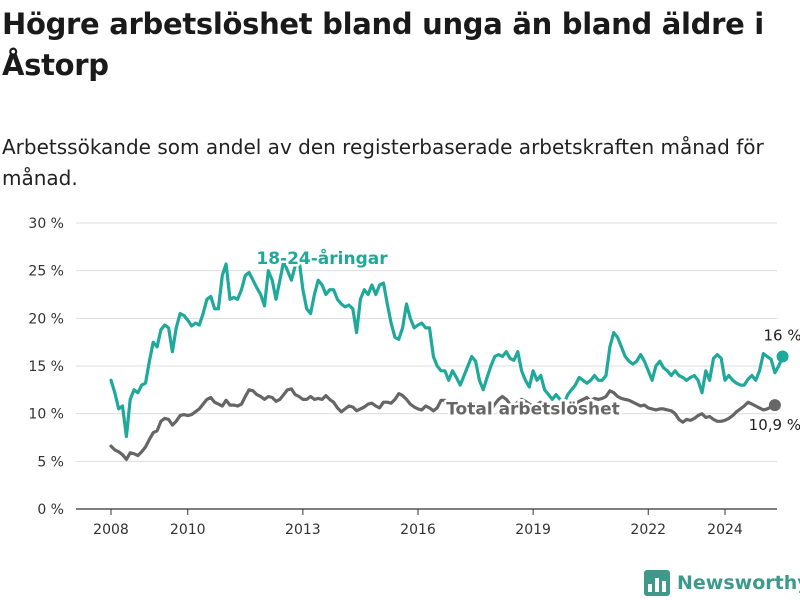 The height and width of the screenshot is (600, 800). Describe the element at coordinates (322, 258) in the screenshot. I see `series-label-youth: 18-24-åringar` at that location.